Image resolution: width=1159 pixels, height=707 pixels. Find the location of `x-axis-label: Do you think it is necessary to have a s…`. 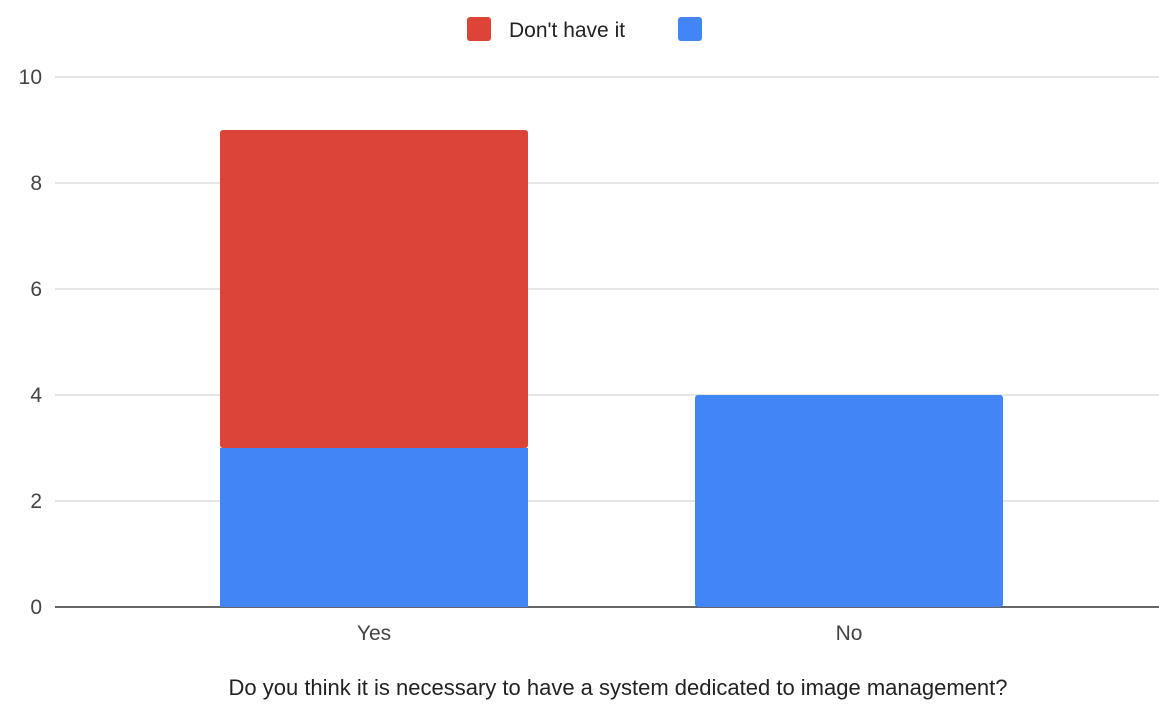

x-axis-label: Do you think it is necessary to have a s… is located at coordinates (618, 687).